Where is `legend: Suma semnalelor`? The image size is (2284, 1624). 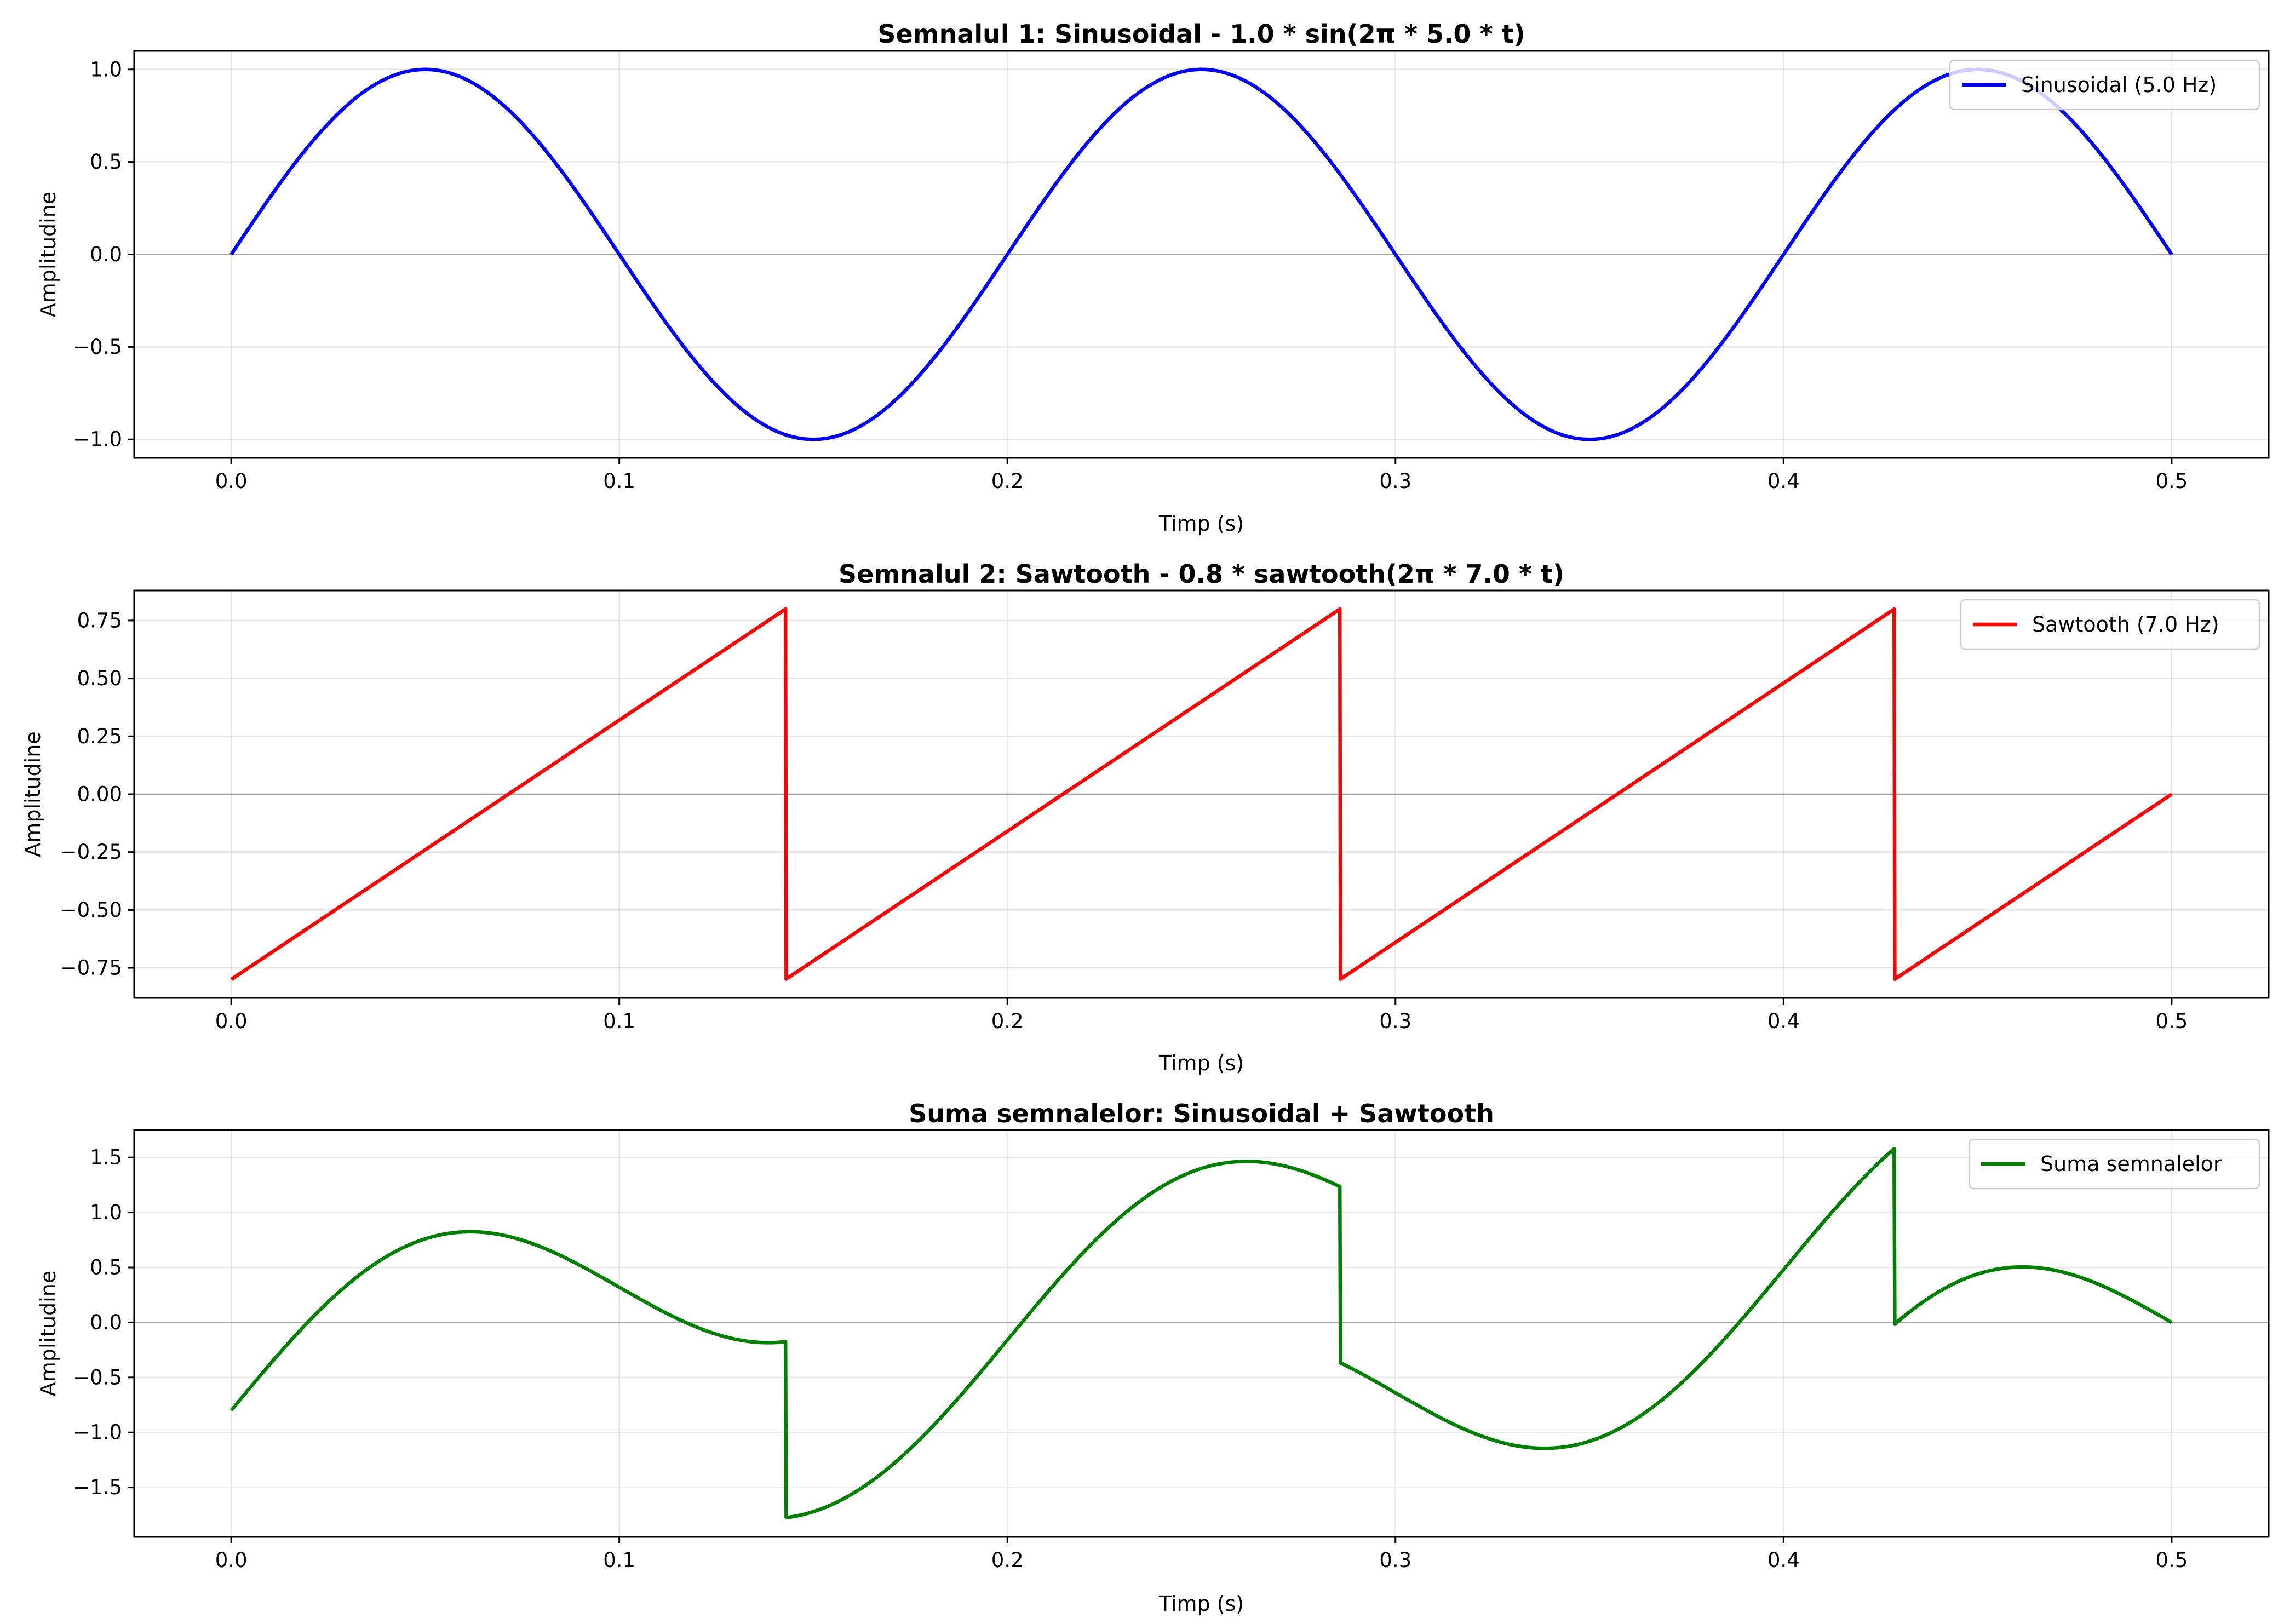
legend: Suma semnalelor is located at coordinates (2114, 1164).